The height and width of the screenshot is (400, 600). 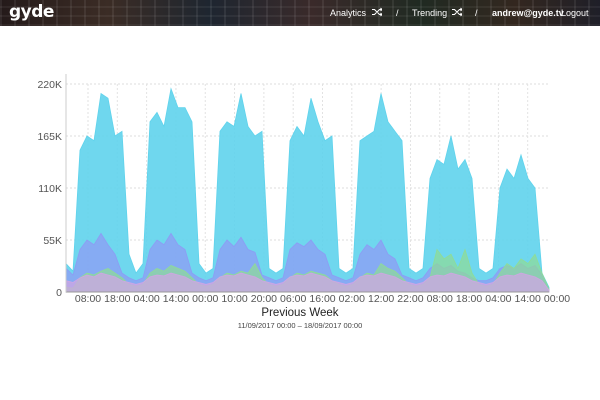 I want to click on y-tick-label: 220K, so click(x=49, y=85).